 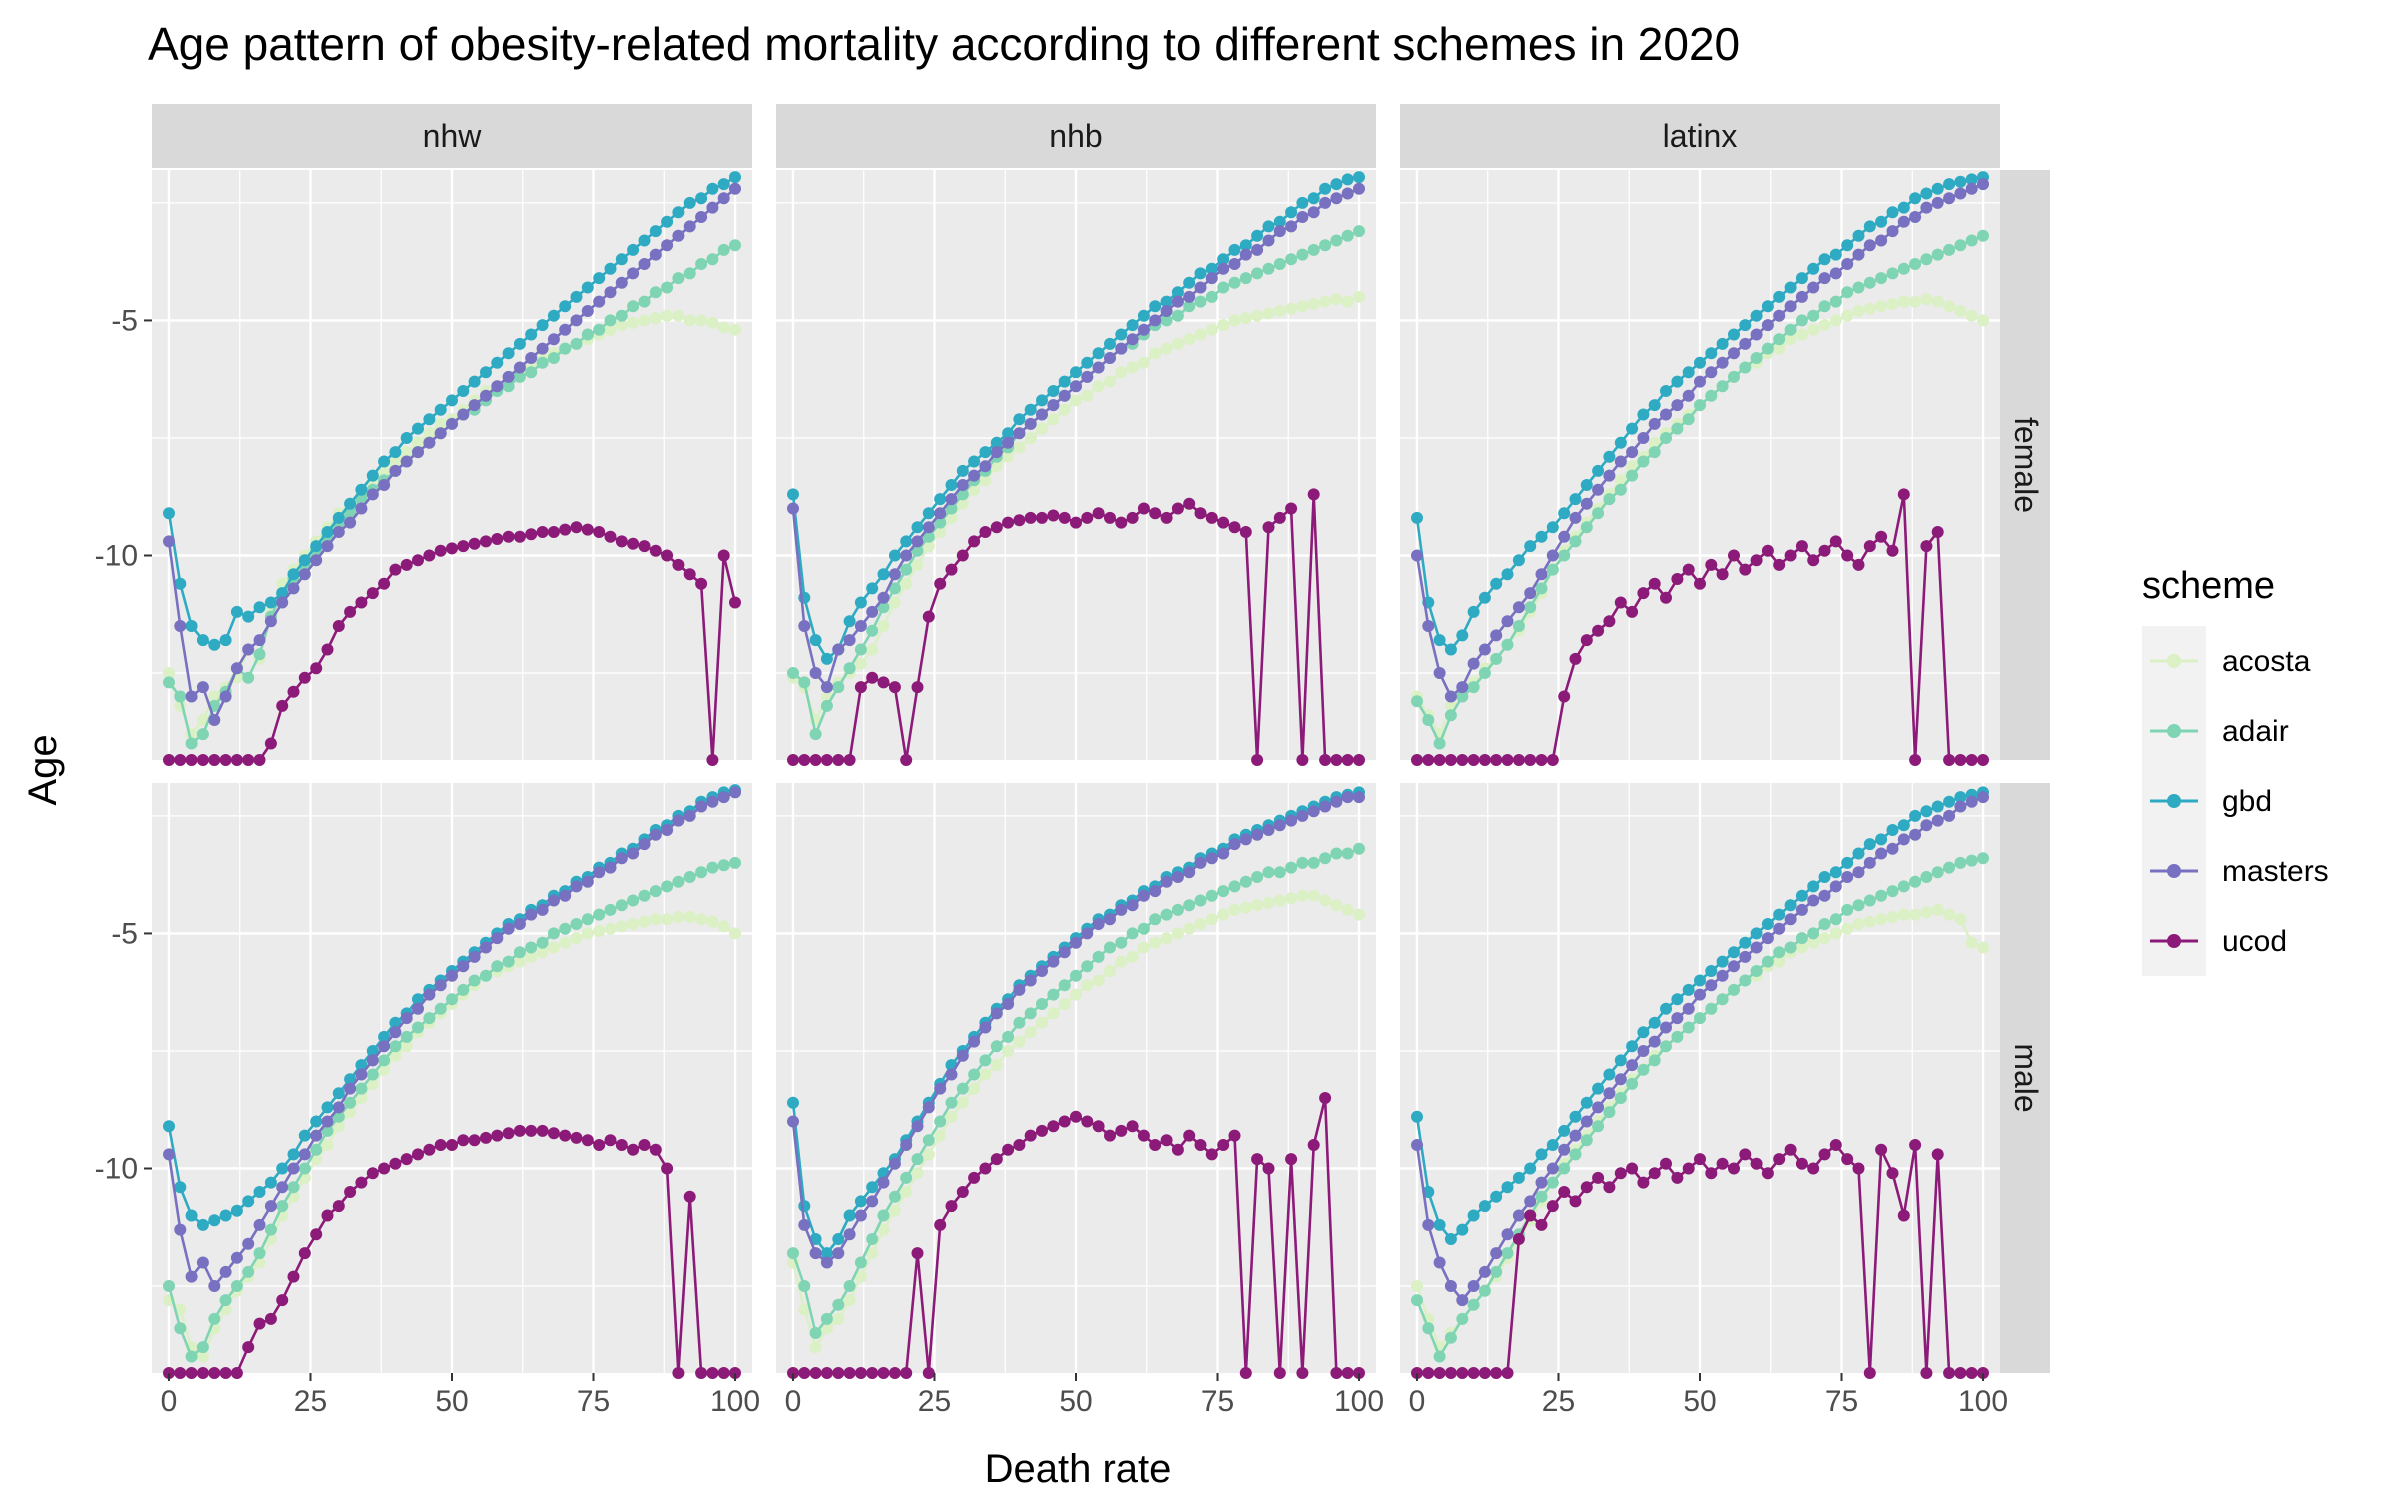 I want to click on row-strip-female, so click(x=2025, y=465).